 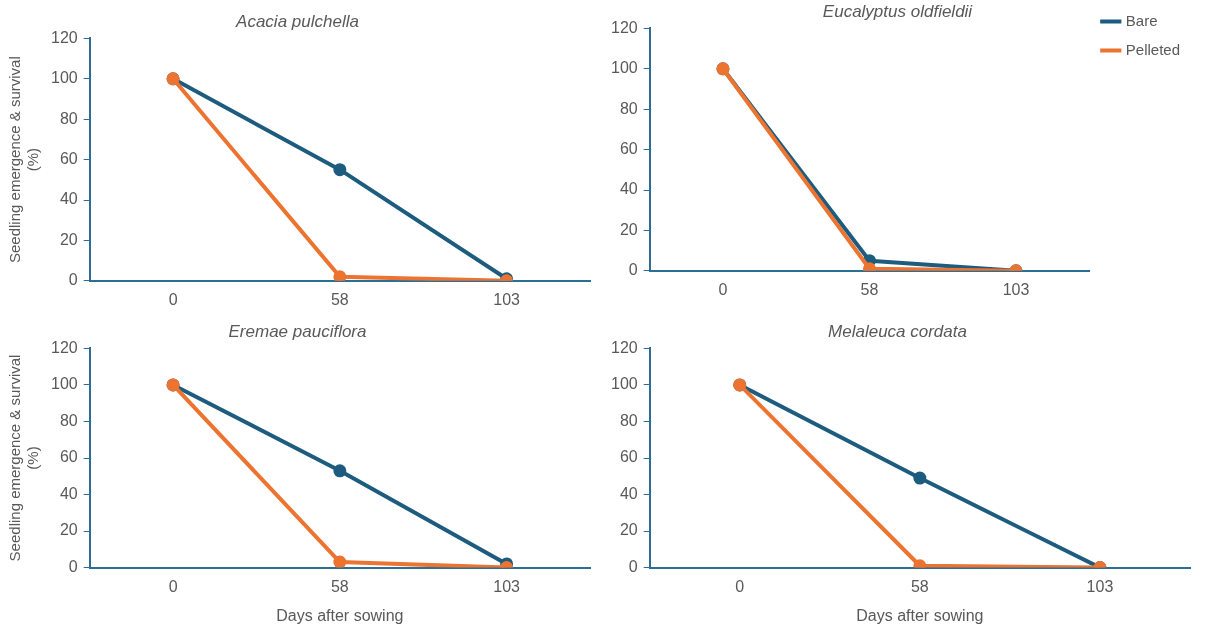 I want to click on legend-label: Bare, so click(x=1141, y=20).